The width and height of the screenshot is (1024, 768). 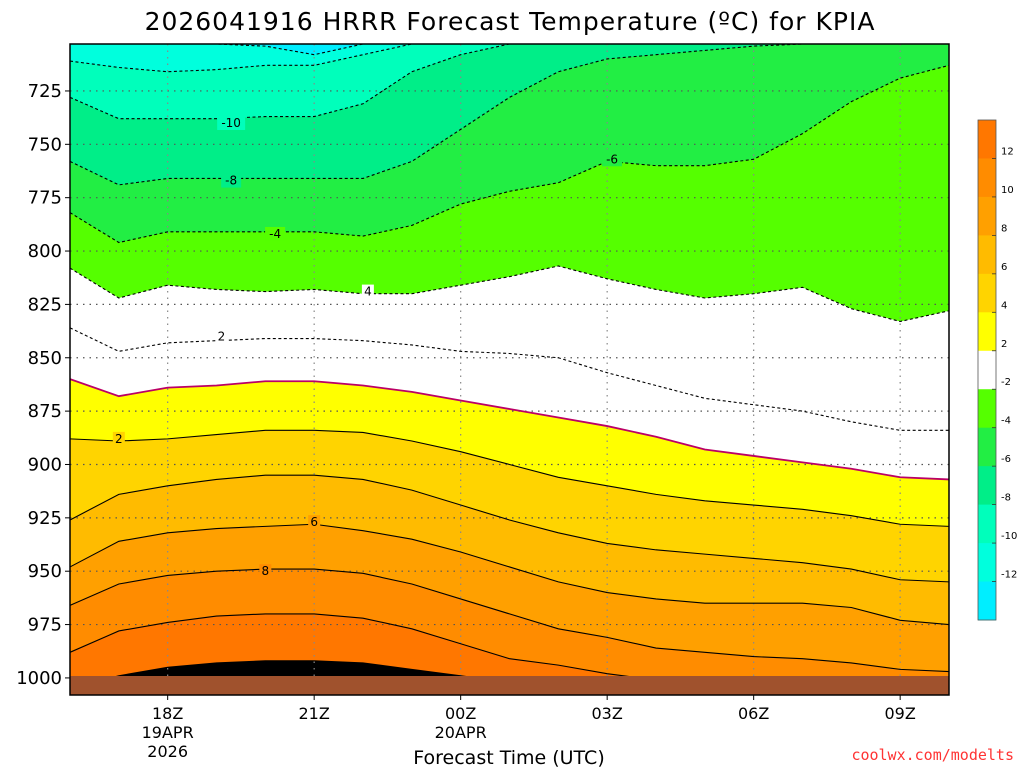 What do you see at coordinates (168, 732) in the screenshot?
I see `x-tick-date: 19APR` at bounding box center [168, 732].